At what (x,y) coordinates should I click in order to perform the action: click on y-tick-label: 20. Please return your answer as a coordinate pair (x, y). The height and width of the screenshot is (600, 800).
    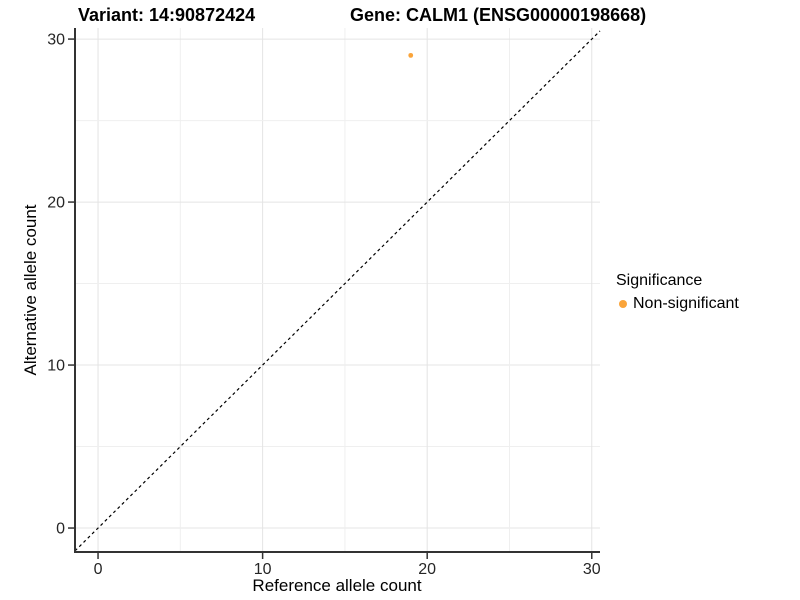
    Looking at the image, I should click on (56, 203).